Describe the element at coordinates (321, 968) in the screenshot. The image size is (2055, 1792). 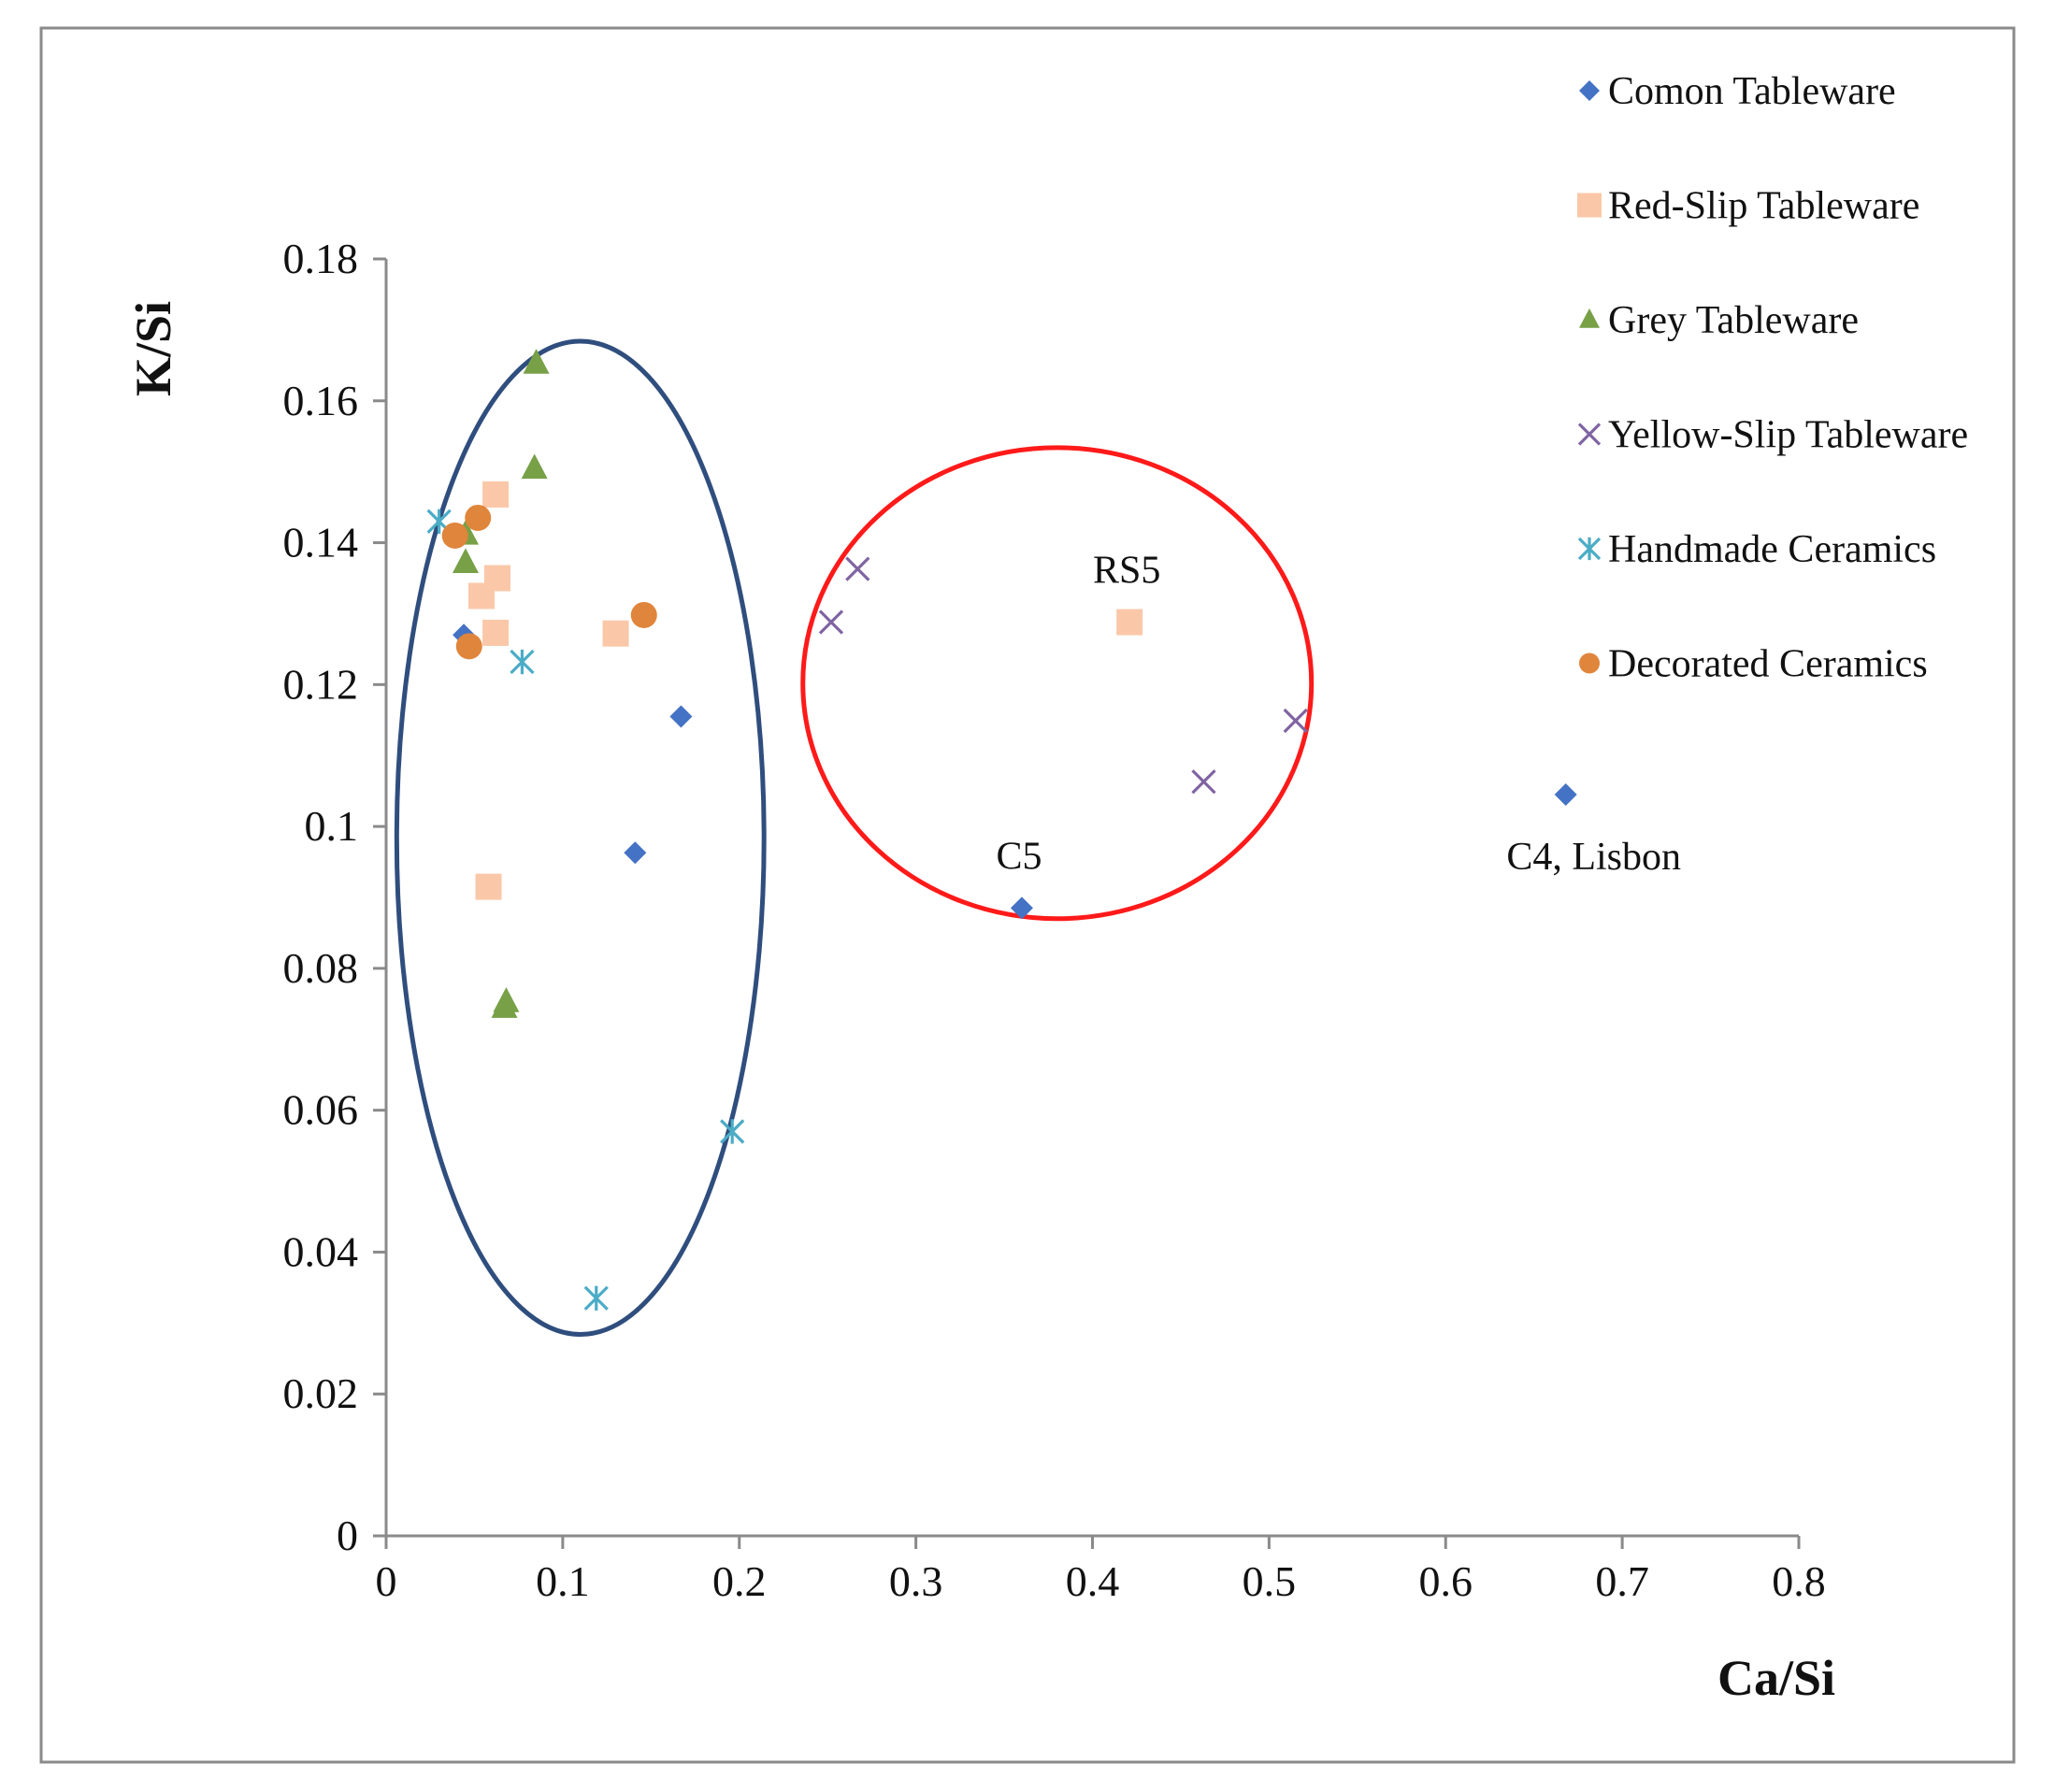
I see `y-tick-label: 0.08` at that location.